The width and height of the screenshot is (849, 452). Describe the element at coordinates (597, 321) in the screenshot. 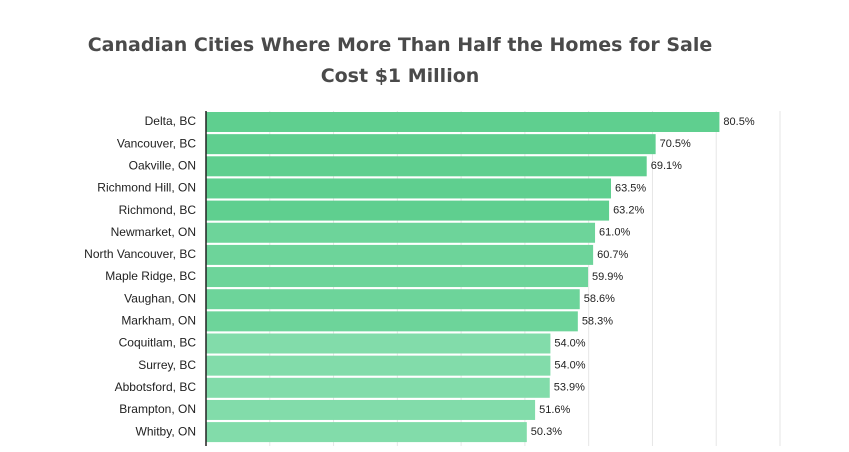

I see `value-label: 58.3%` at that location.